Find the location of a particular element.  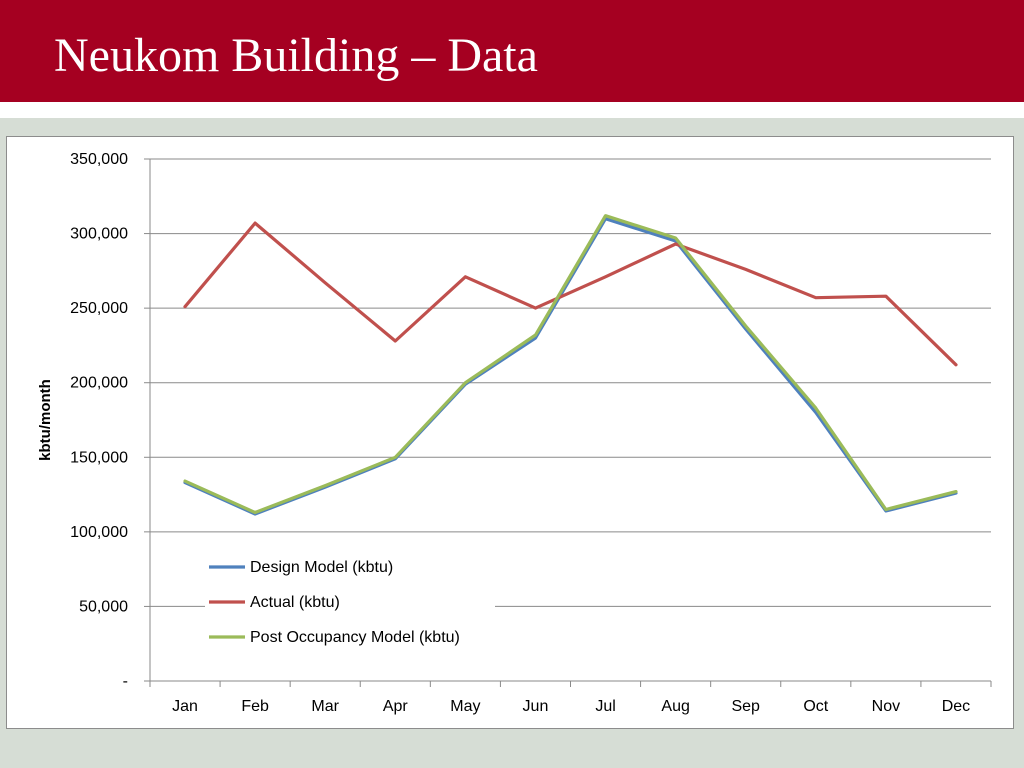

y-tick-label: 100,000 is located at coordinates (99, 532).